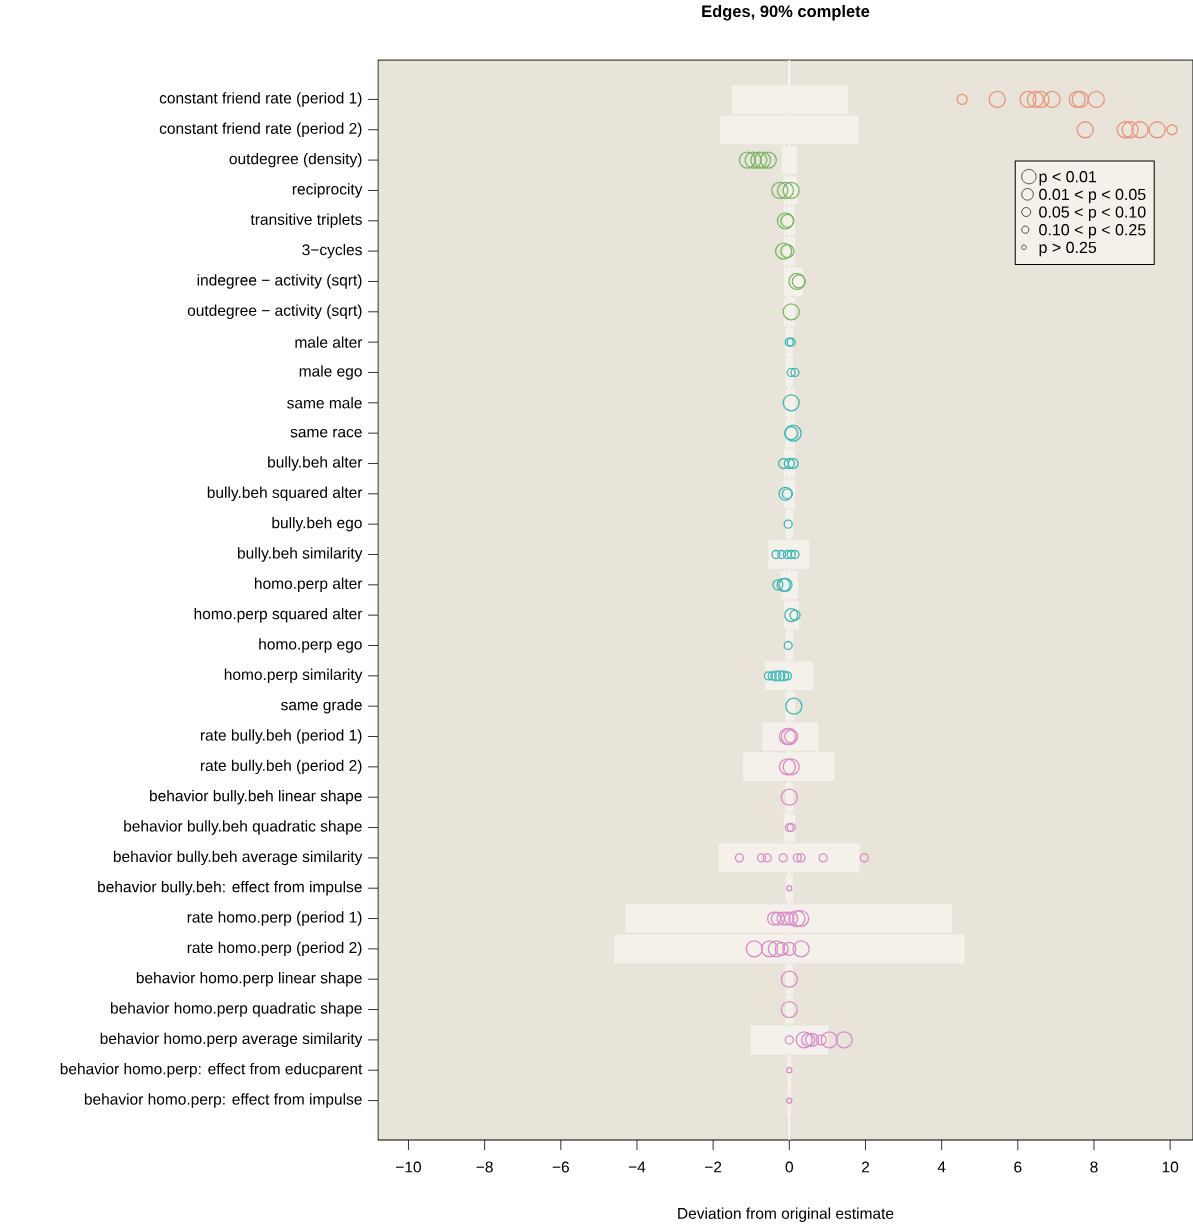  Describe the element at coordinates (260, 99) in the screenshot. I see `y-tick-label: constant friend rate (period 1)` at that location.